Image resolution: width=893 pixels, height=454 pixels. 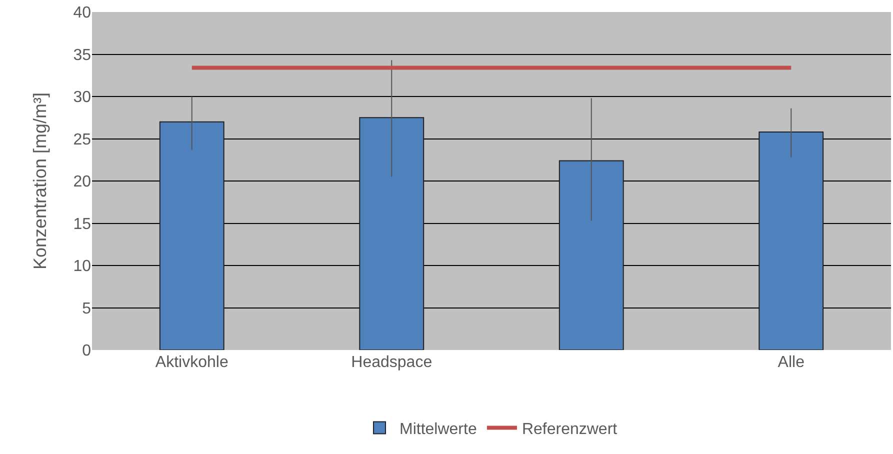 What do you see at coordinates (40, 181) in the screenshot?
I see `y-axis-title: Konzentration [mg/m³]` at bounding box center [40, 181].